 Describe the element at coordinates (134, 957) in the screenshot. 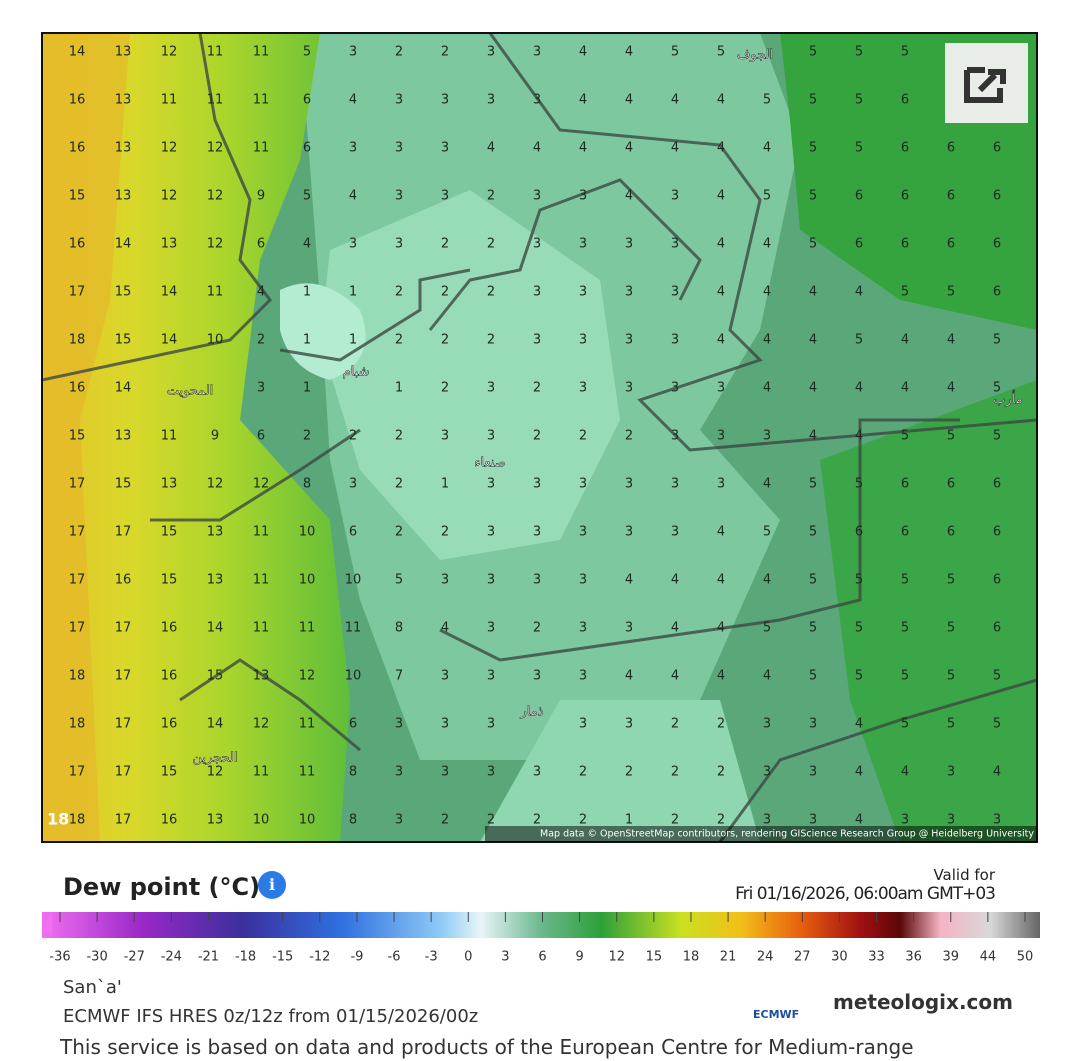

I see `scale-label: -27` at that location.